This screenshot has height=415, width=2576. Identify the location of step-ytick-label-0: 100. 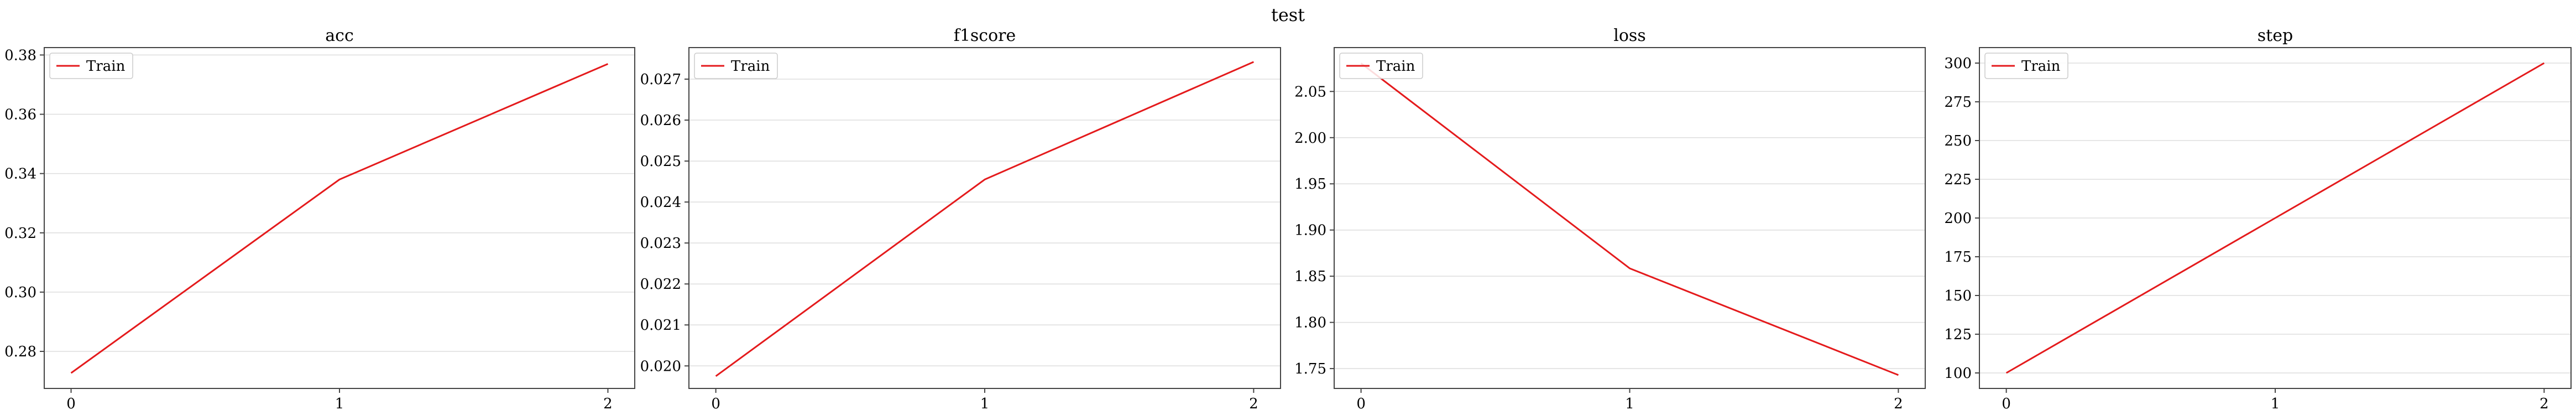
(1958, 373).